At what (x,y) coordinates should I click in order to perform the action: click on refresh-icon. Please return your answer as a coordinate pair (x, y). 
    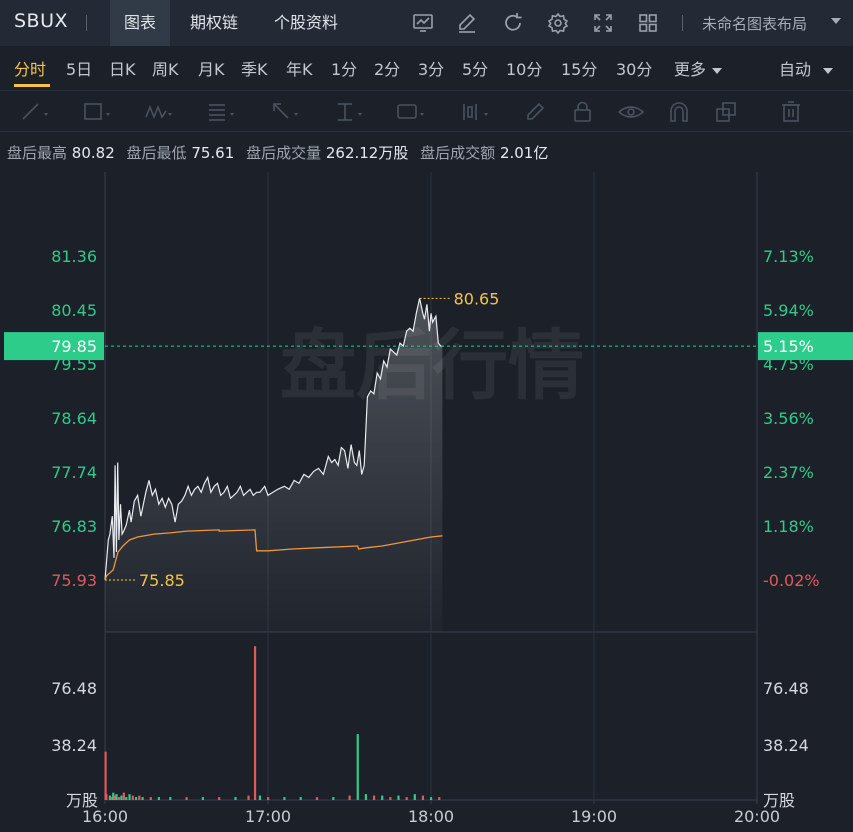
    Looking at the image, I should click on (513, 23).